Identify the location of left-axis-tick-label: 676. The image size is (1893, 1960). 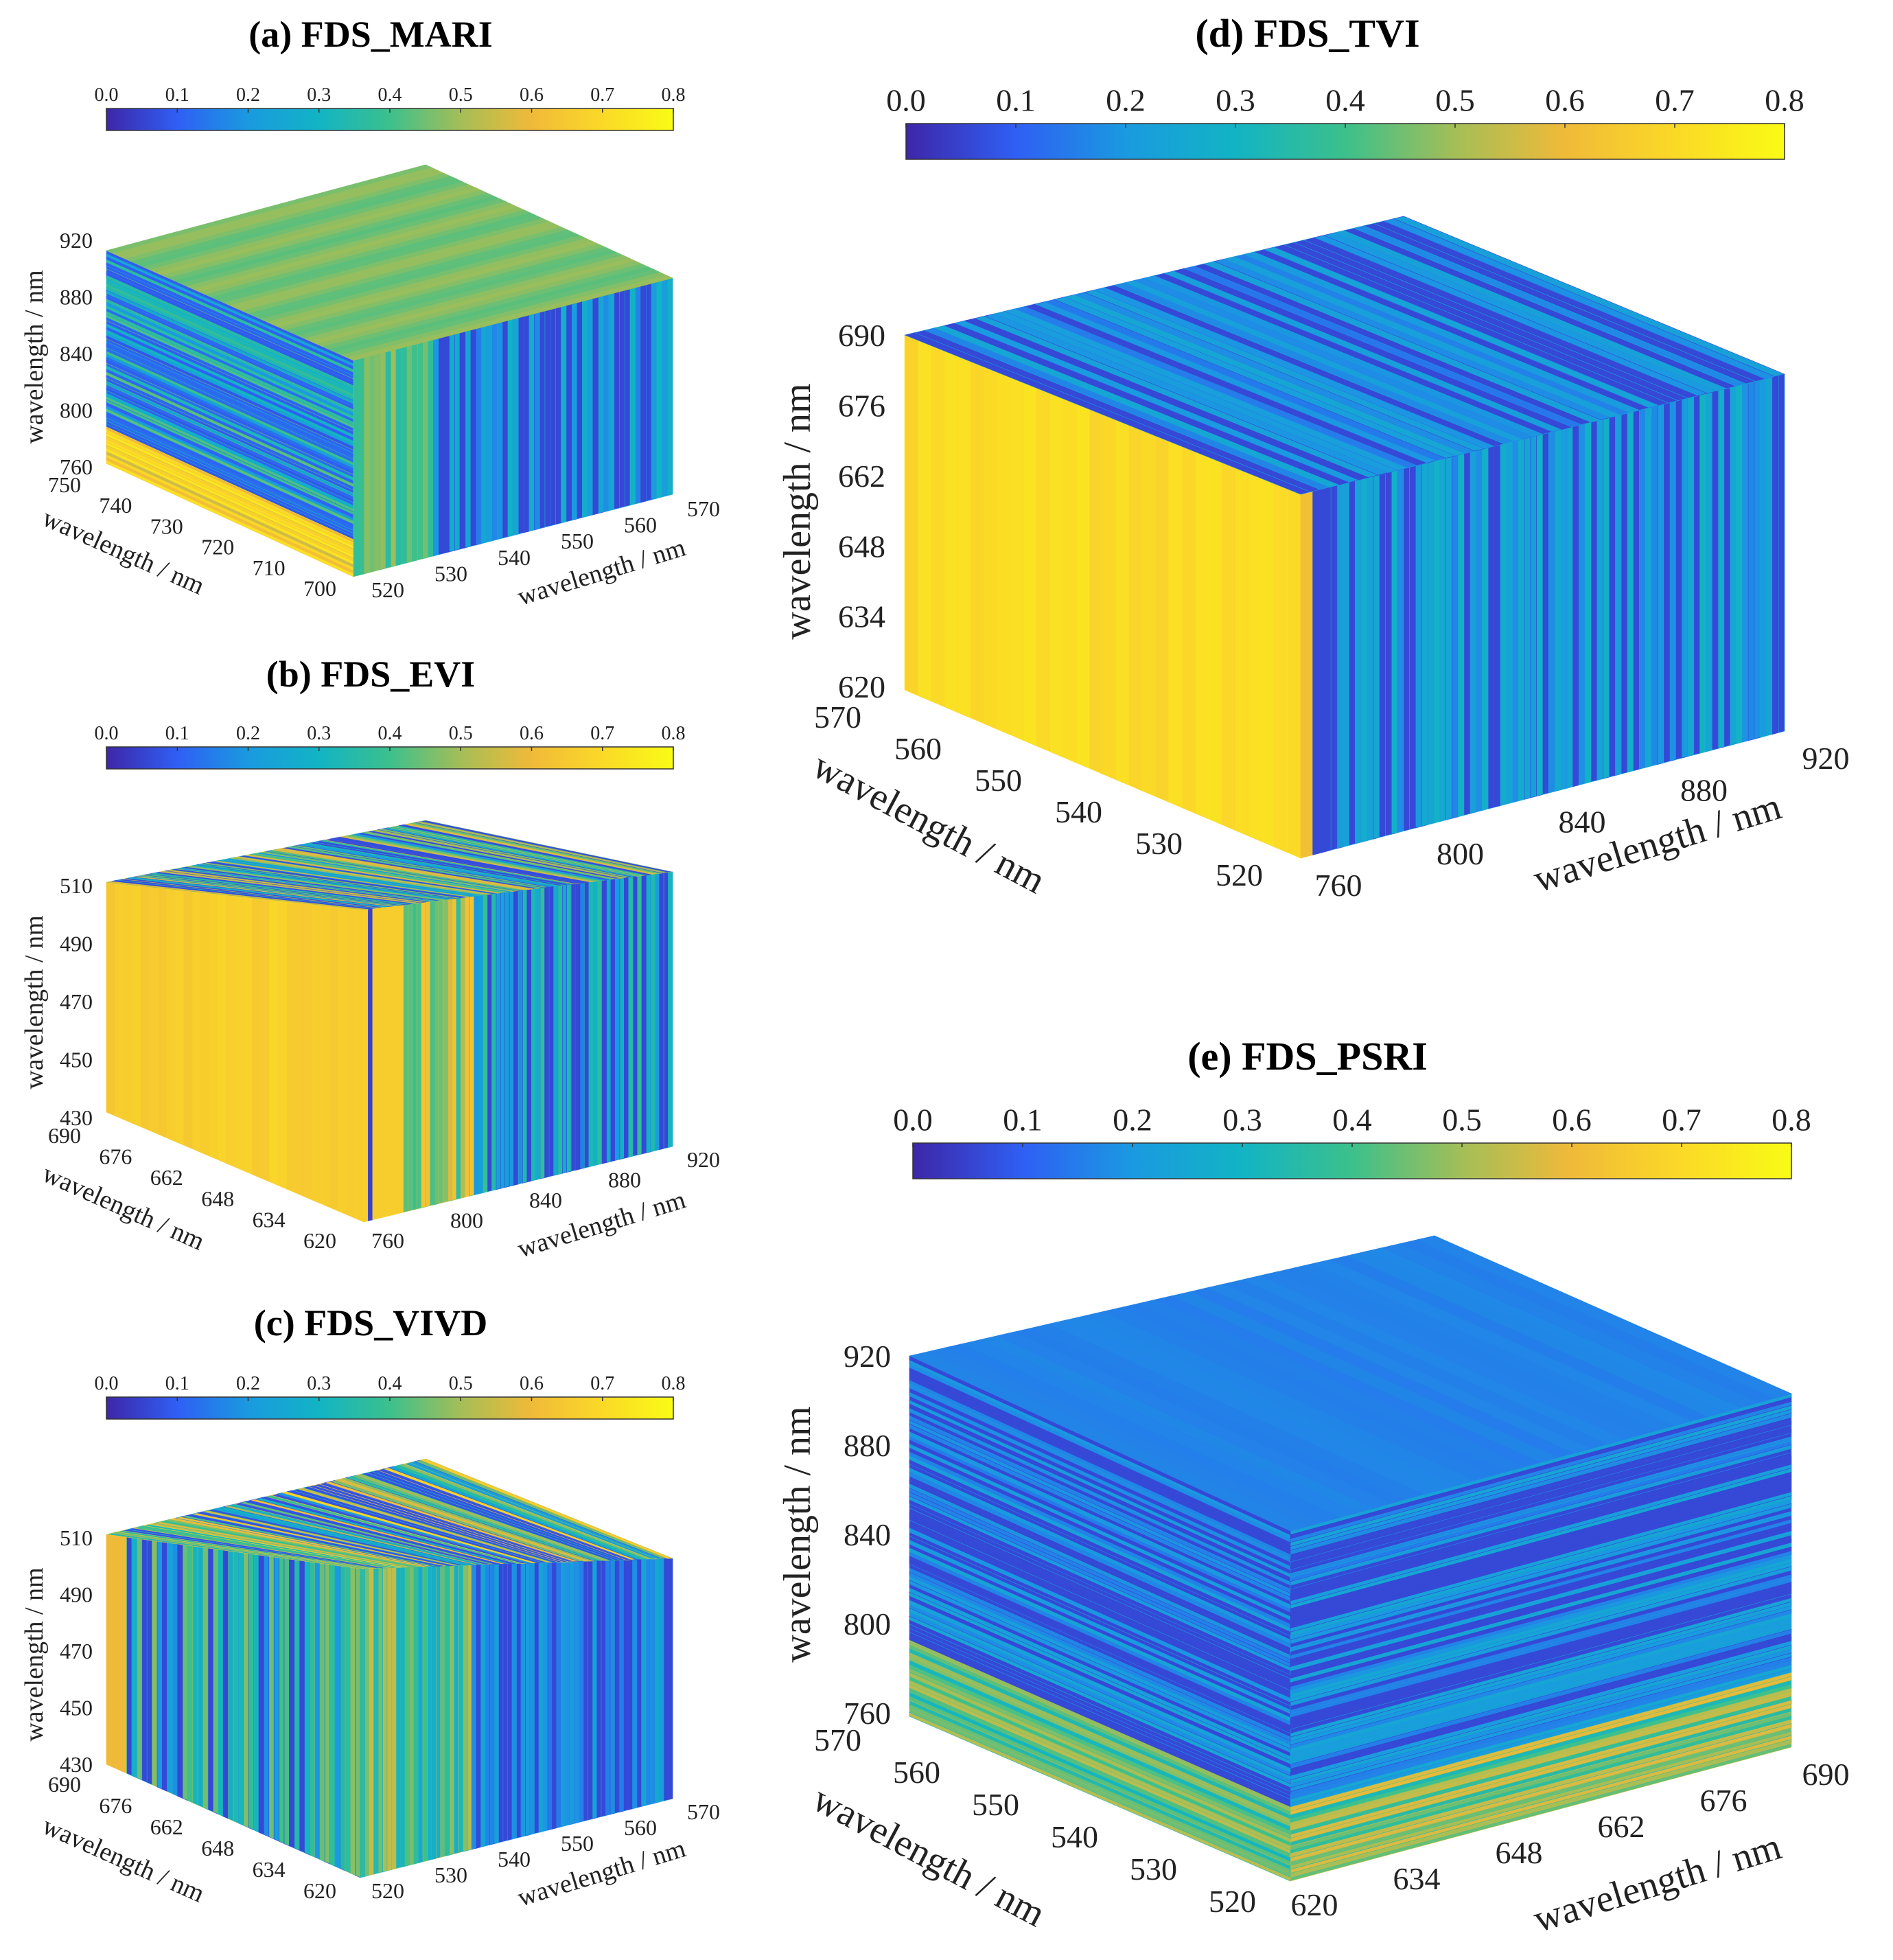
(115, 1805).